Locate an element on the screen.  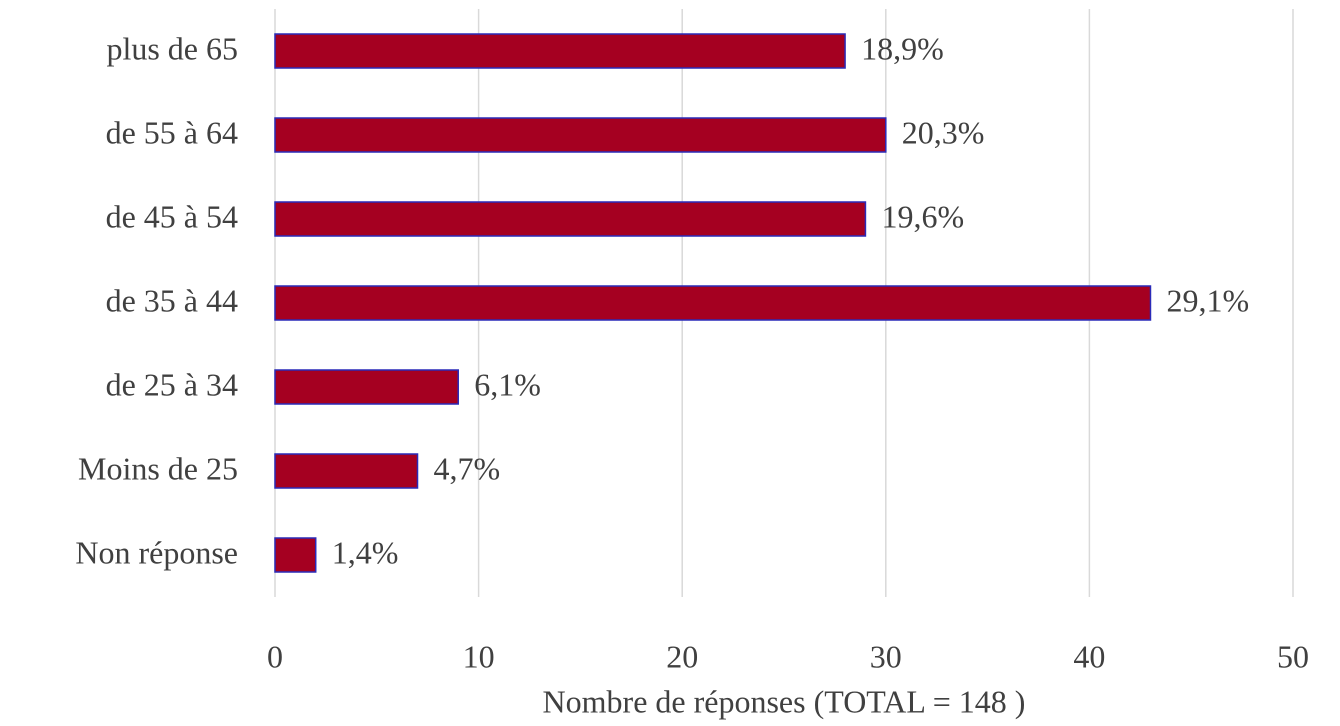
x-tick-label: 10 is located at coordinates (479, 656).